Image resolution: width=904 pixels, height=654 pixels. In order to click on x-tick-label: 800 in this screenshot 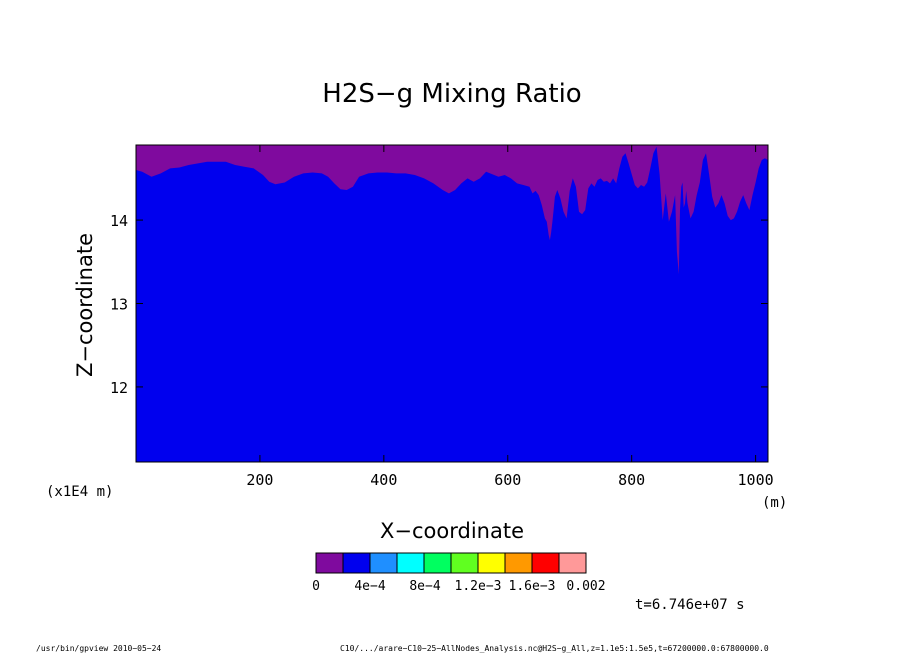, I will do `click(631, 480)`.